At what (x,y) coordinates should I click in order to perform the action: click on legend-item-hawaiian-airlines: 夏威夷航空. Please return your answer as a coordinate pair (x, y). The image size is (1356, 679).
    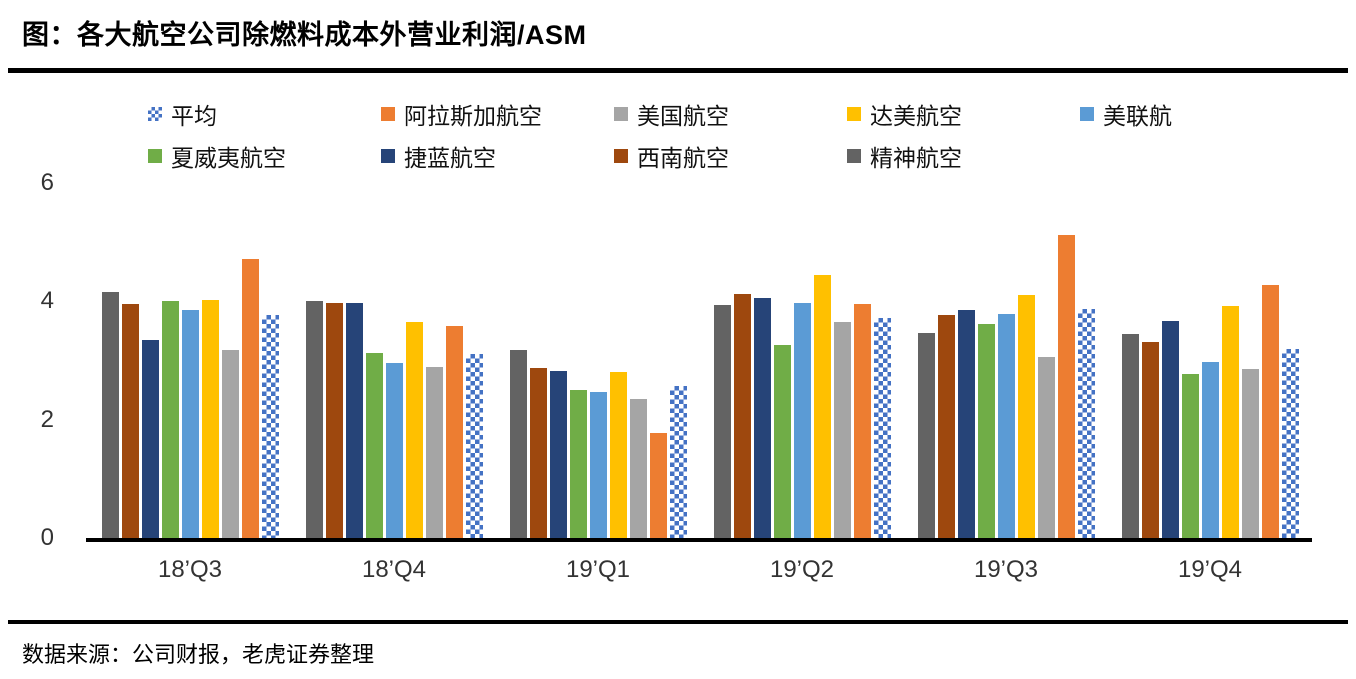
    Looking at the image, I should click on (264, 156).